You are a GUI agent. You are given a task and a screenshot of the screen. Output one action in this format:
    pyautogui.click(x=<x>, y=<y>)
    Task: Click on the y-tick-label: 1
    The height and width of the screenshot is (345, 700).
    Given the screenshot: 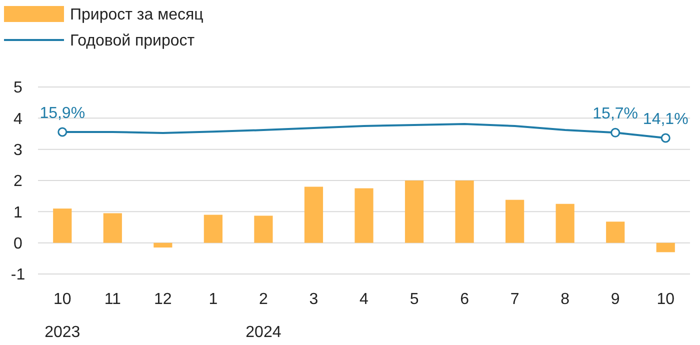 What is the action you would take?
    pyautogui.click(x=18, y=213)
    